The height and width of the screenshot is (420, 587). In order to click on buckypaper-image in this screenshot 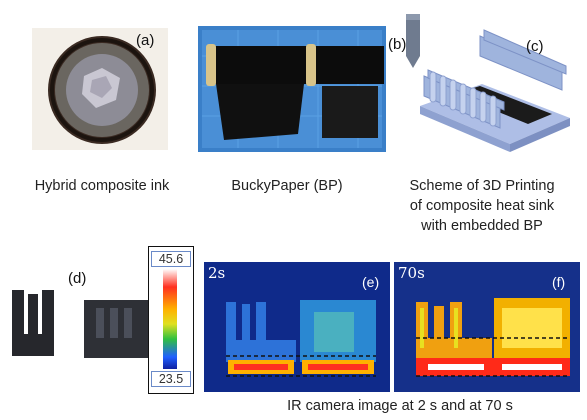, I will do `click(292, 89)`.